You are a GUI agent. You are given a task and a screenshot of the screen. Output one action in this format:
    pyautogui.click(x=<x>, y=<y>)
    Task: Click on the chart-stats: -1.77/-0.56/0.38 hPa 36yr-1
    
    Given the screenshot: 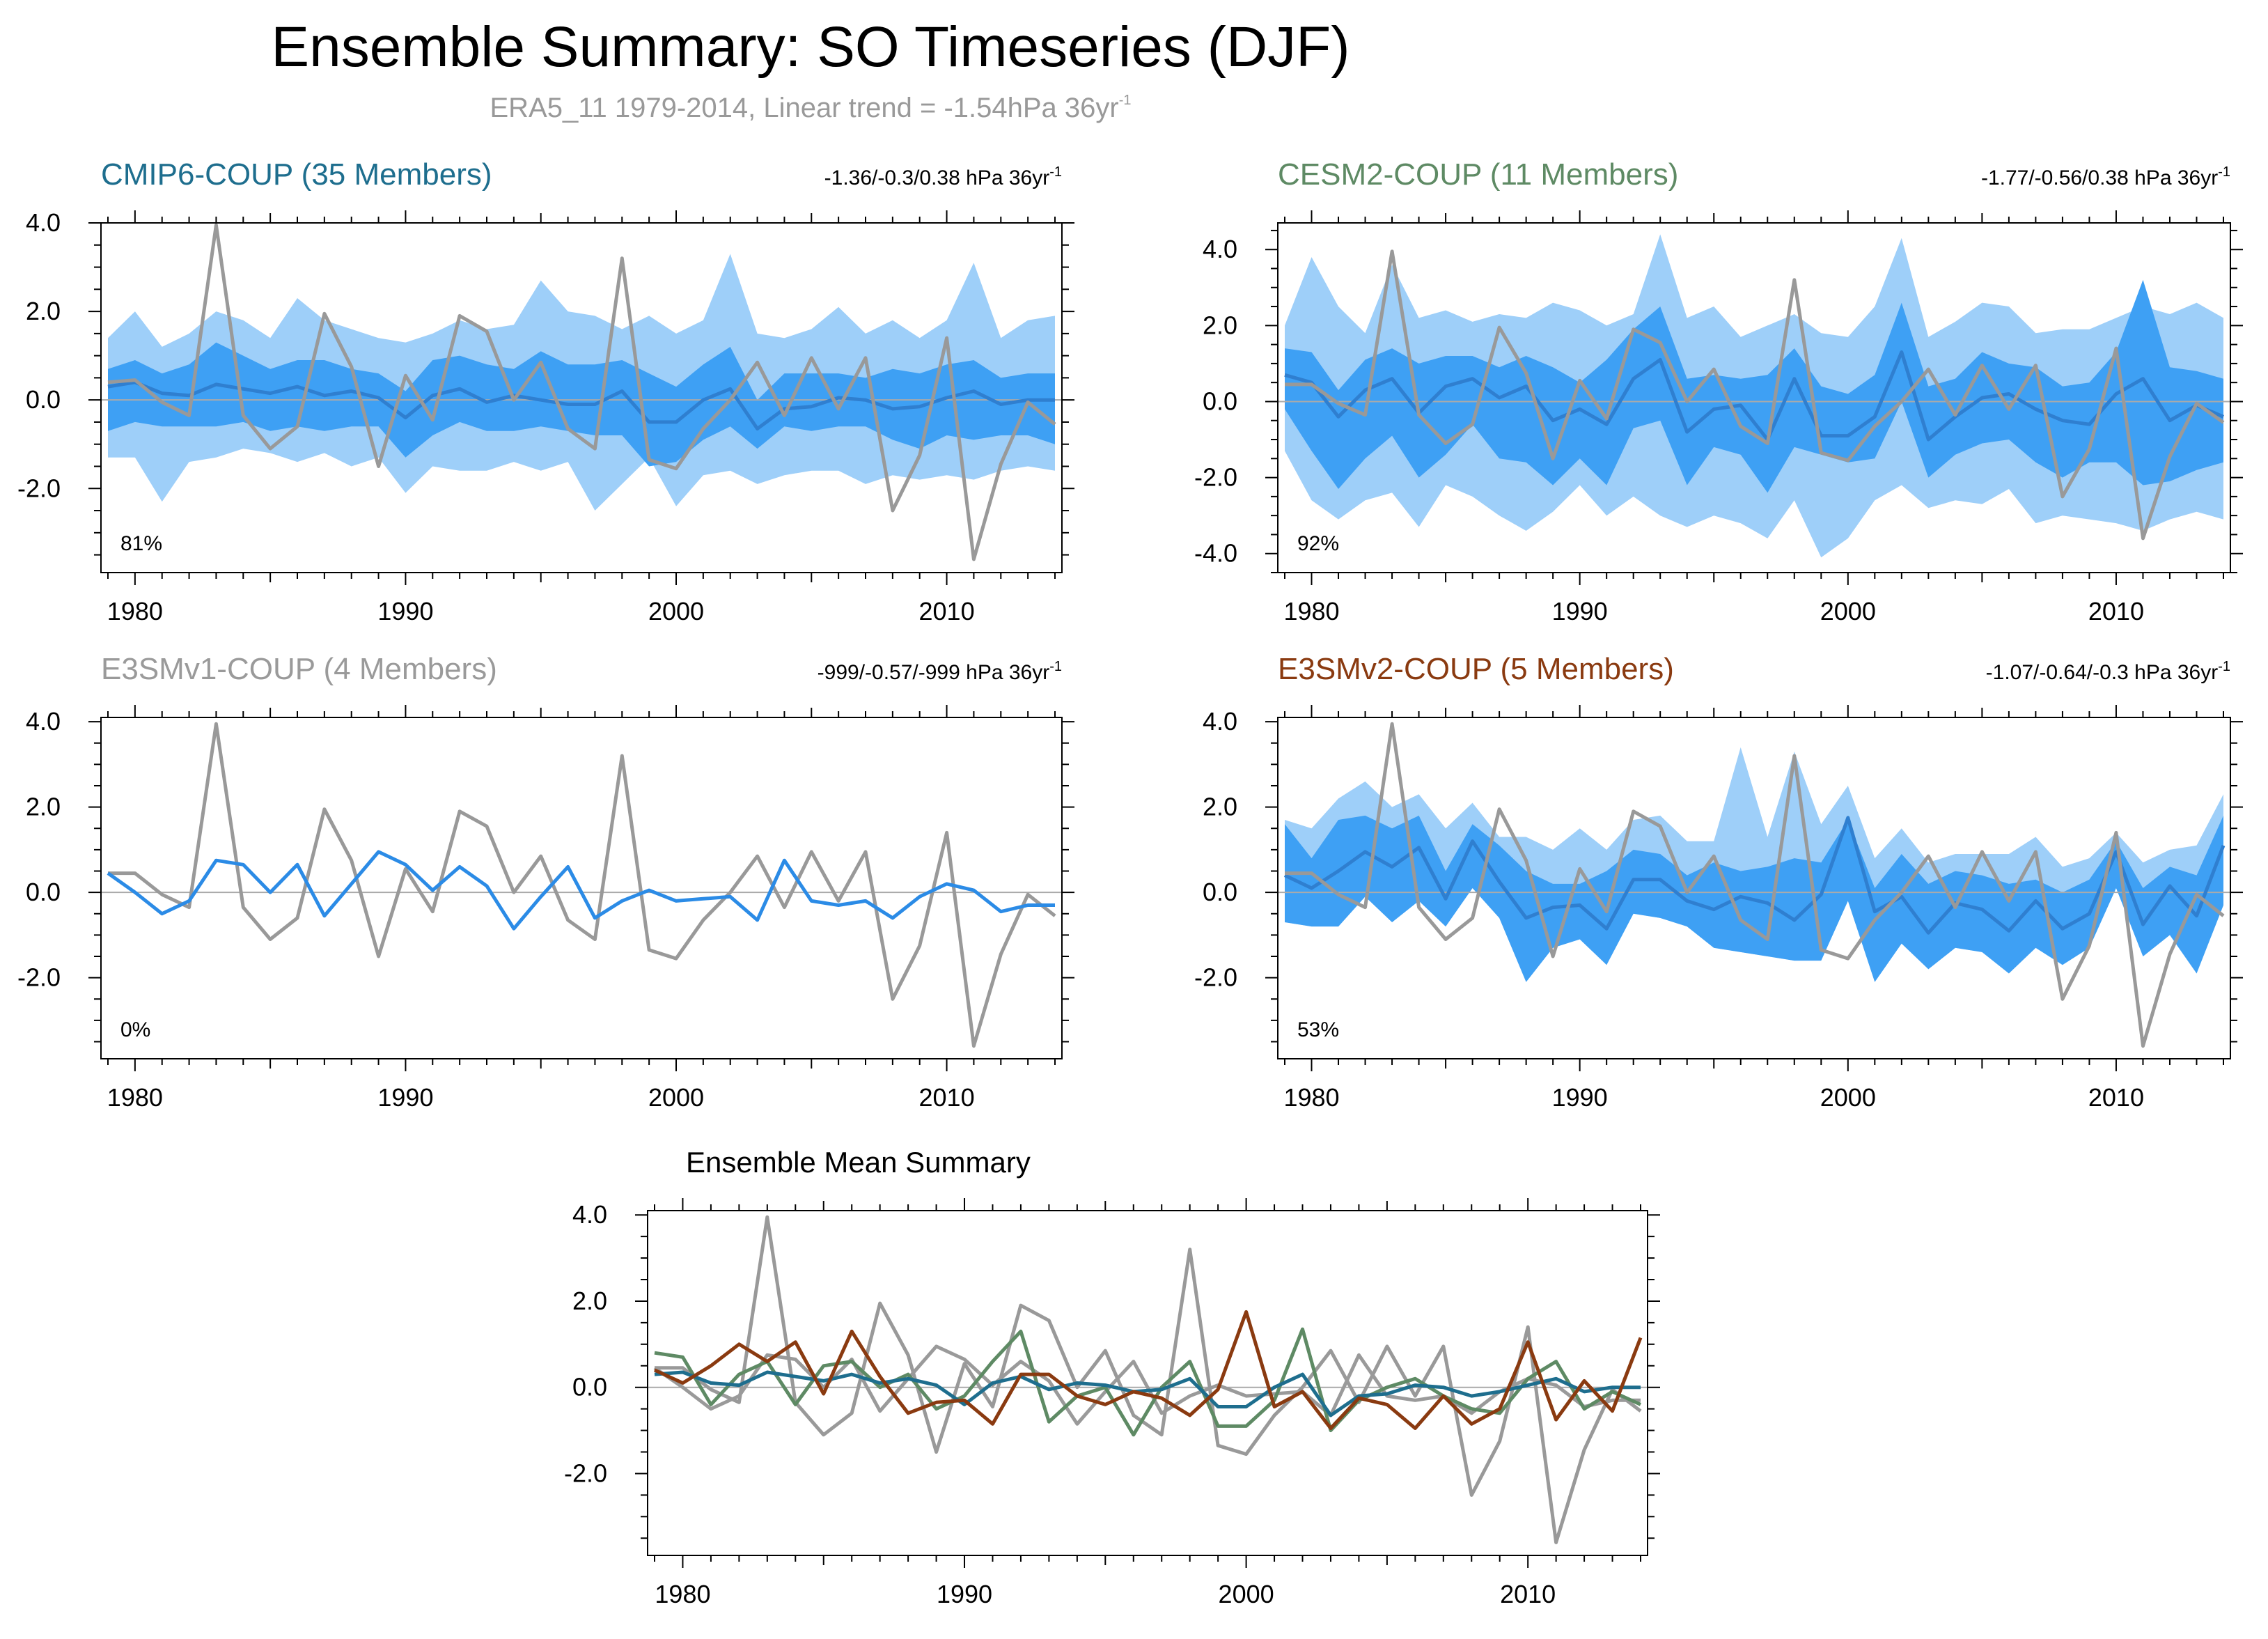 What is the action you would take?
    pyautogui.click(x=2105, y=176)
    